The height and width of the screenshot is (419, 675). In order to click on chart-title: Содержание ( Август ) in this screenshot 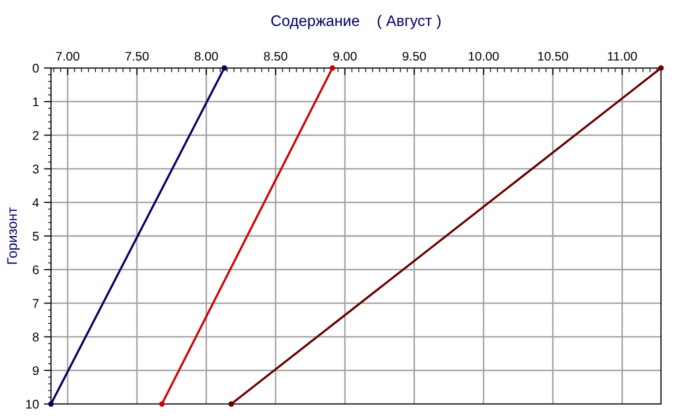, I will do `click(356, 22)`.